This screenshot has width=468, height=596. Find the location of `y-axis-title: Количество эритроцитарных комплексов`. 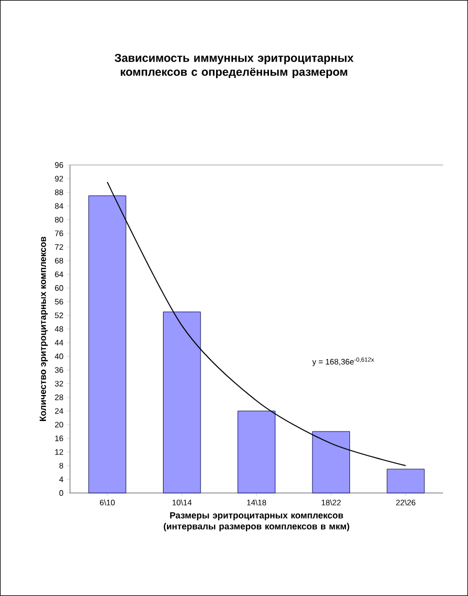

y-axis-title: Количество эритроцитарных комплексов is located at coordinates (44, 328).